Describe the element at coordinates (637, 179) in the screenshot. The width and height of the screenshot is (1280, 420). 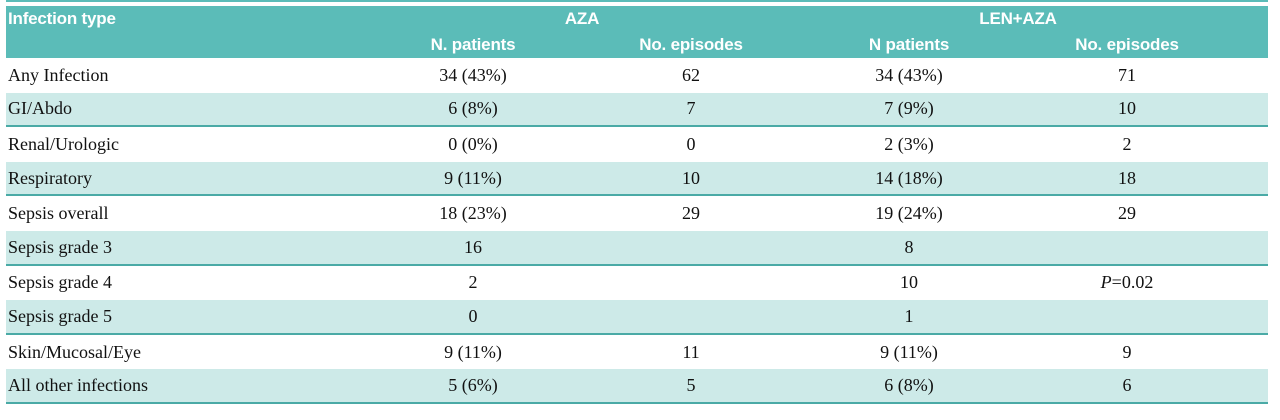
I see `table-row: Respiratory 9 (11%) 10 14 (18%) 18` at that location.